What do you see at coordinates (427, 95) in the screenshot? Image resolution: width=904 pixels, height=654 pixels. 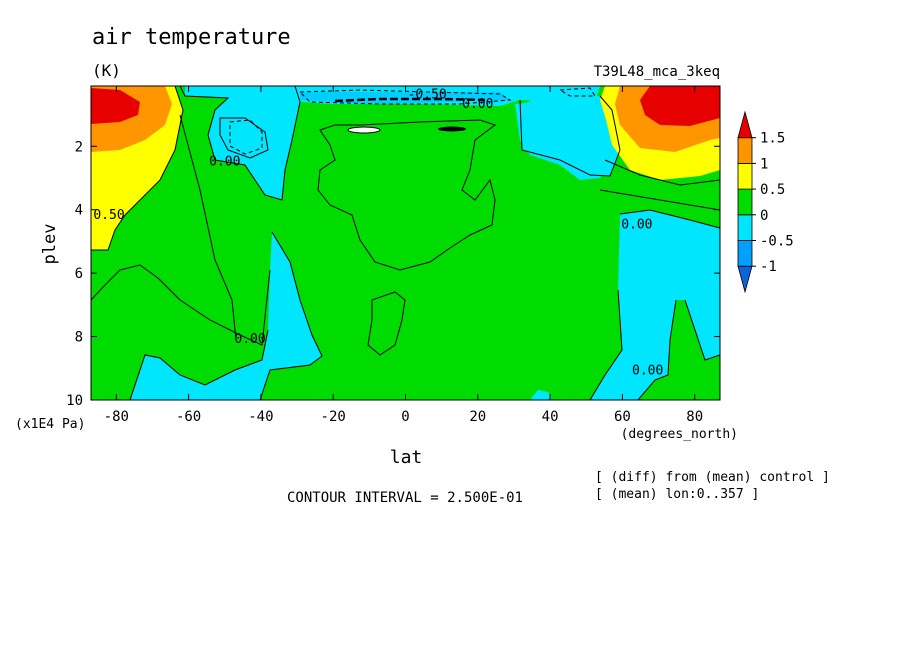 I see `contour-label: -0.50` at bounding box center [427, 95].